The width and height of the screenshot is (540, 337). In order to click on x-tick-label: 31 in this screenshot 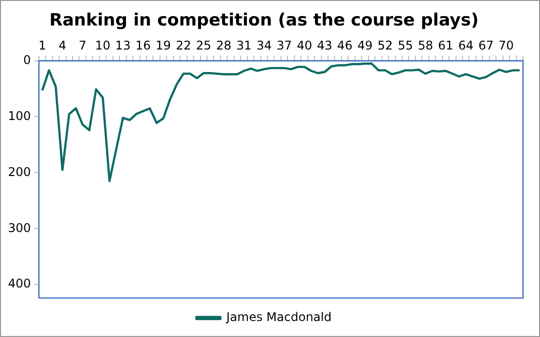, I will do `click(244, 45)`.